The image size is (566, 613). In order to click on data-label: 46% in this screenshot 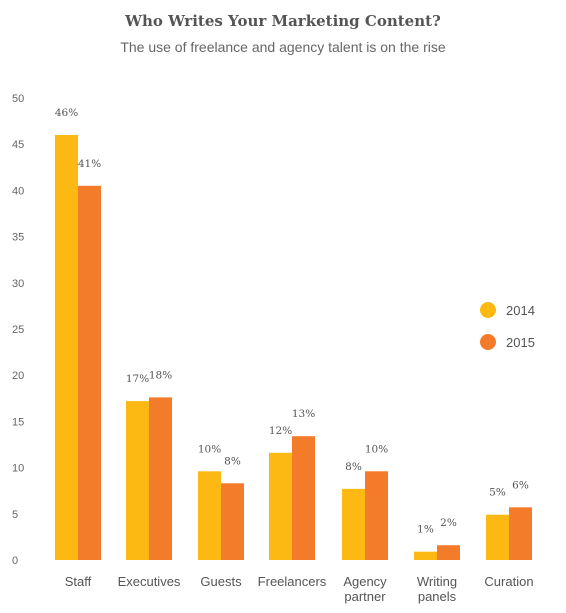, I will do `click(66, 113)`.